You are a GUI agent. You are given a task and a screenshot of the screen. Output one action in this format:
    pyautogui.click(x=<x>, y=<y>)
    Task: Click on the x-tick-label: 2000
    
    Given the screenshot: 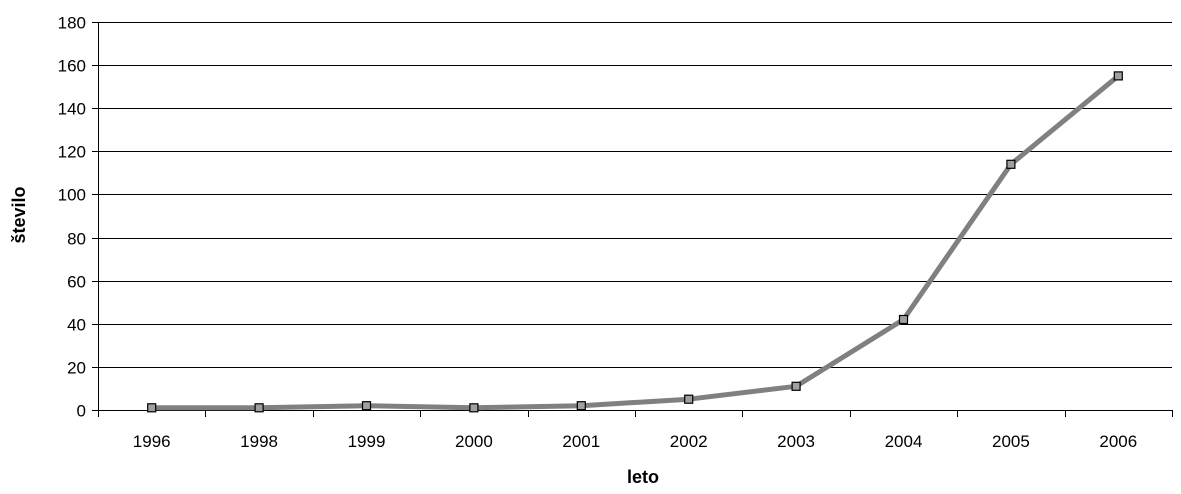 What is the action you would take?
    pyautogui.click(x=474, y=441)
    